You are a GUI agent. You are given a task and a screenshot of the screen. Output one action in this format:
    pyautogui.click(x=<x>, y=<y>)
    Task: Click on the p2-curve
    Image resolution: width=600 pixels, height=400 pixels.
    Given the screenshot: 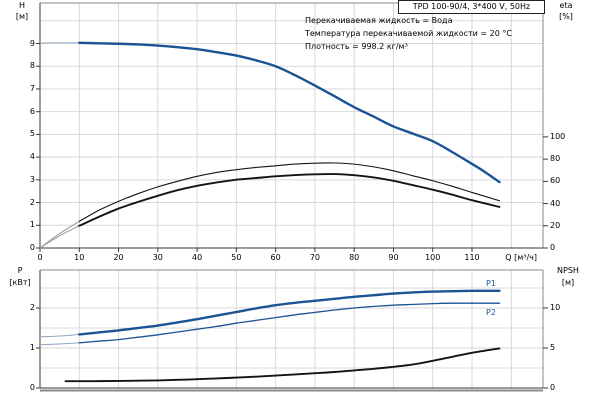 What is the action you would take?
    pyautogui.click(x=289, y=323)
    